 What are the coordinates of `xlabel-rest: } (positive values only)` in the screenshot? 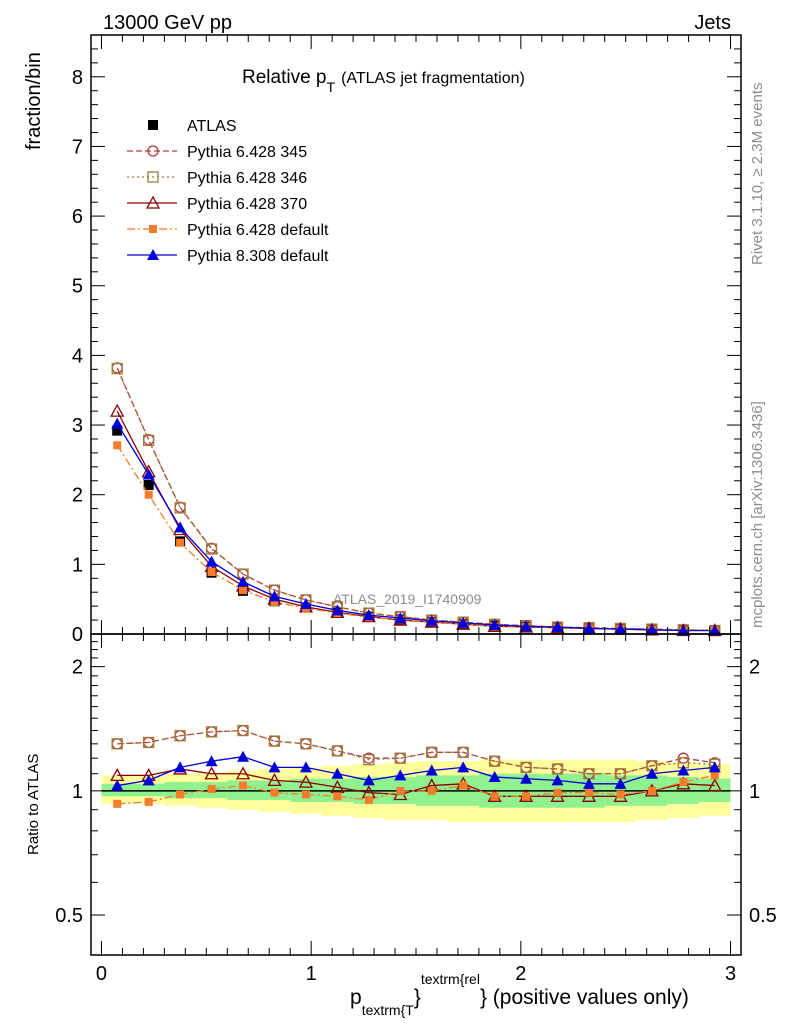 It's located at (584, 997).